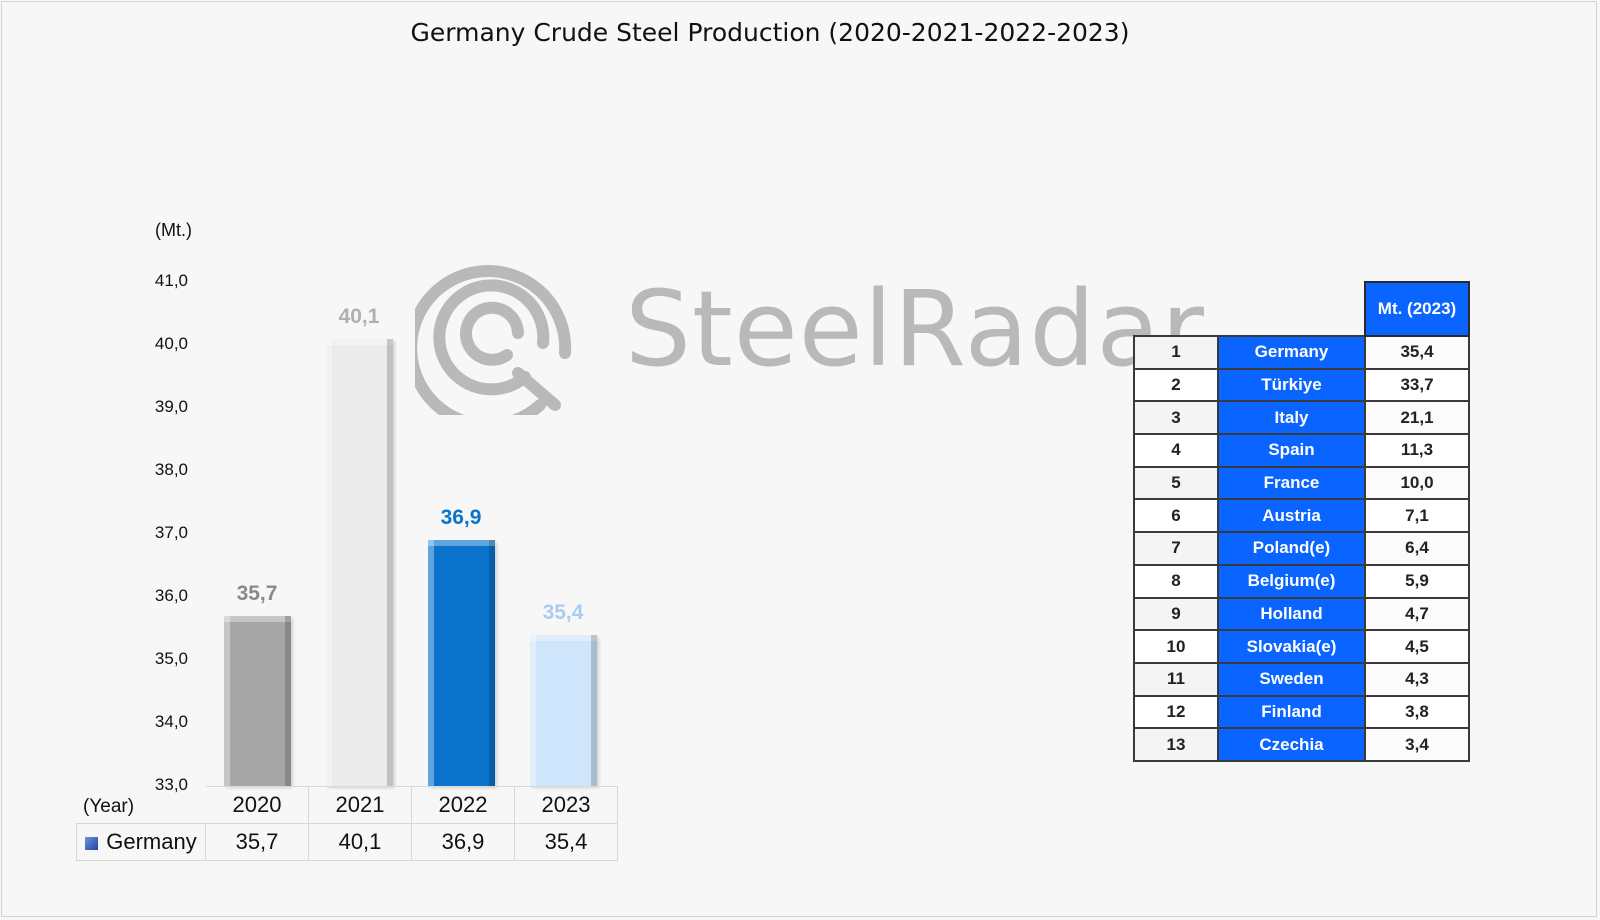 This screenshot has height=920, width=1600. I want to click on ranking-row: 12 Finland 3,8, so click(1301, 712).